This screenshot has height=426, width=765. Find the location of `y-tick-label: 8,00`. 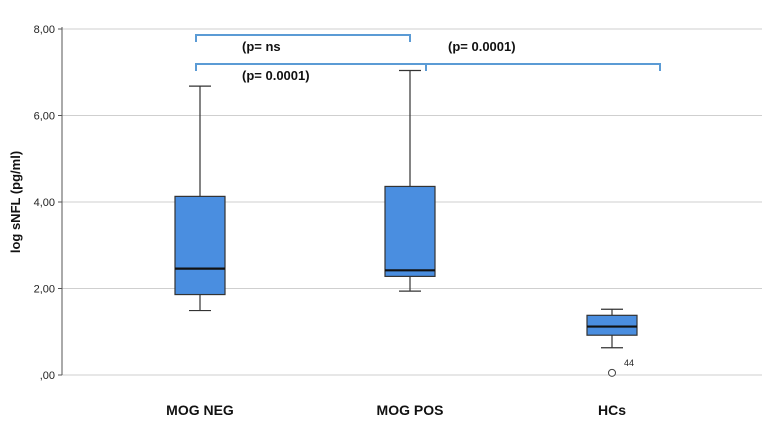

y-tick-label: 8,00 is located at coordinates (44, 30).